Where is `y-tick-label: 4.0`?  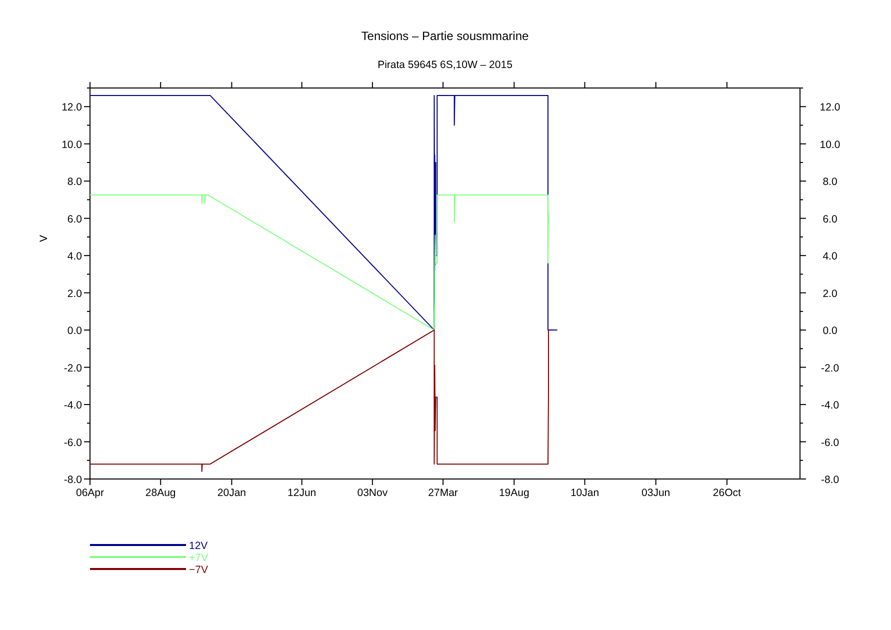
y-tick-label: 4.0 is located at coordinates (74, 256).